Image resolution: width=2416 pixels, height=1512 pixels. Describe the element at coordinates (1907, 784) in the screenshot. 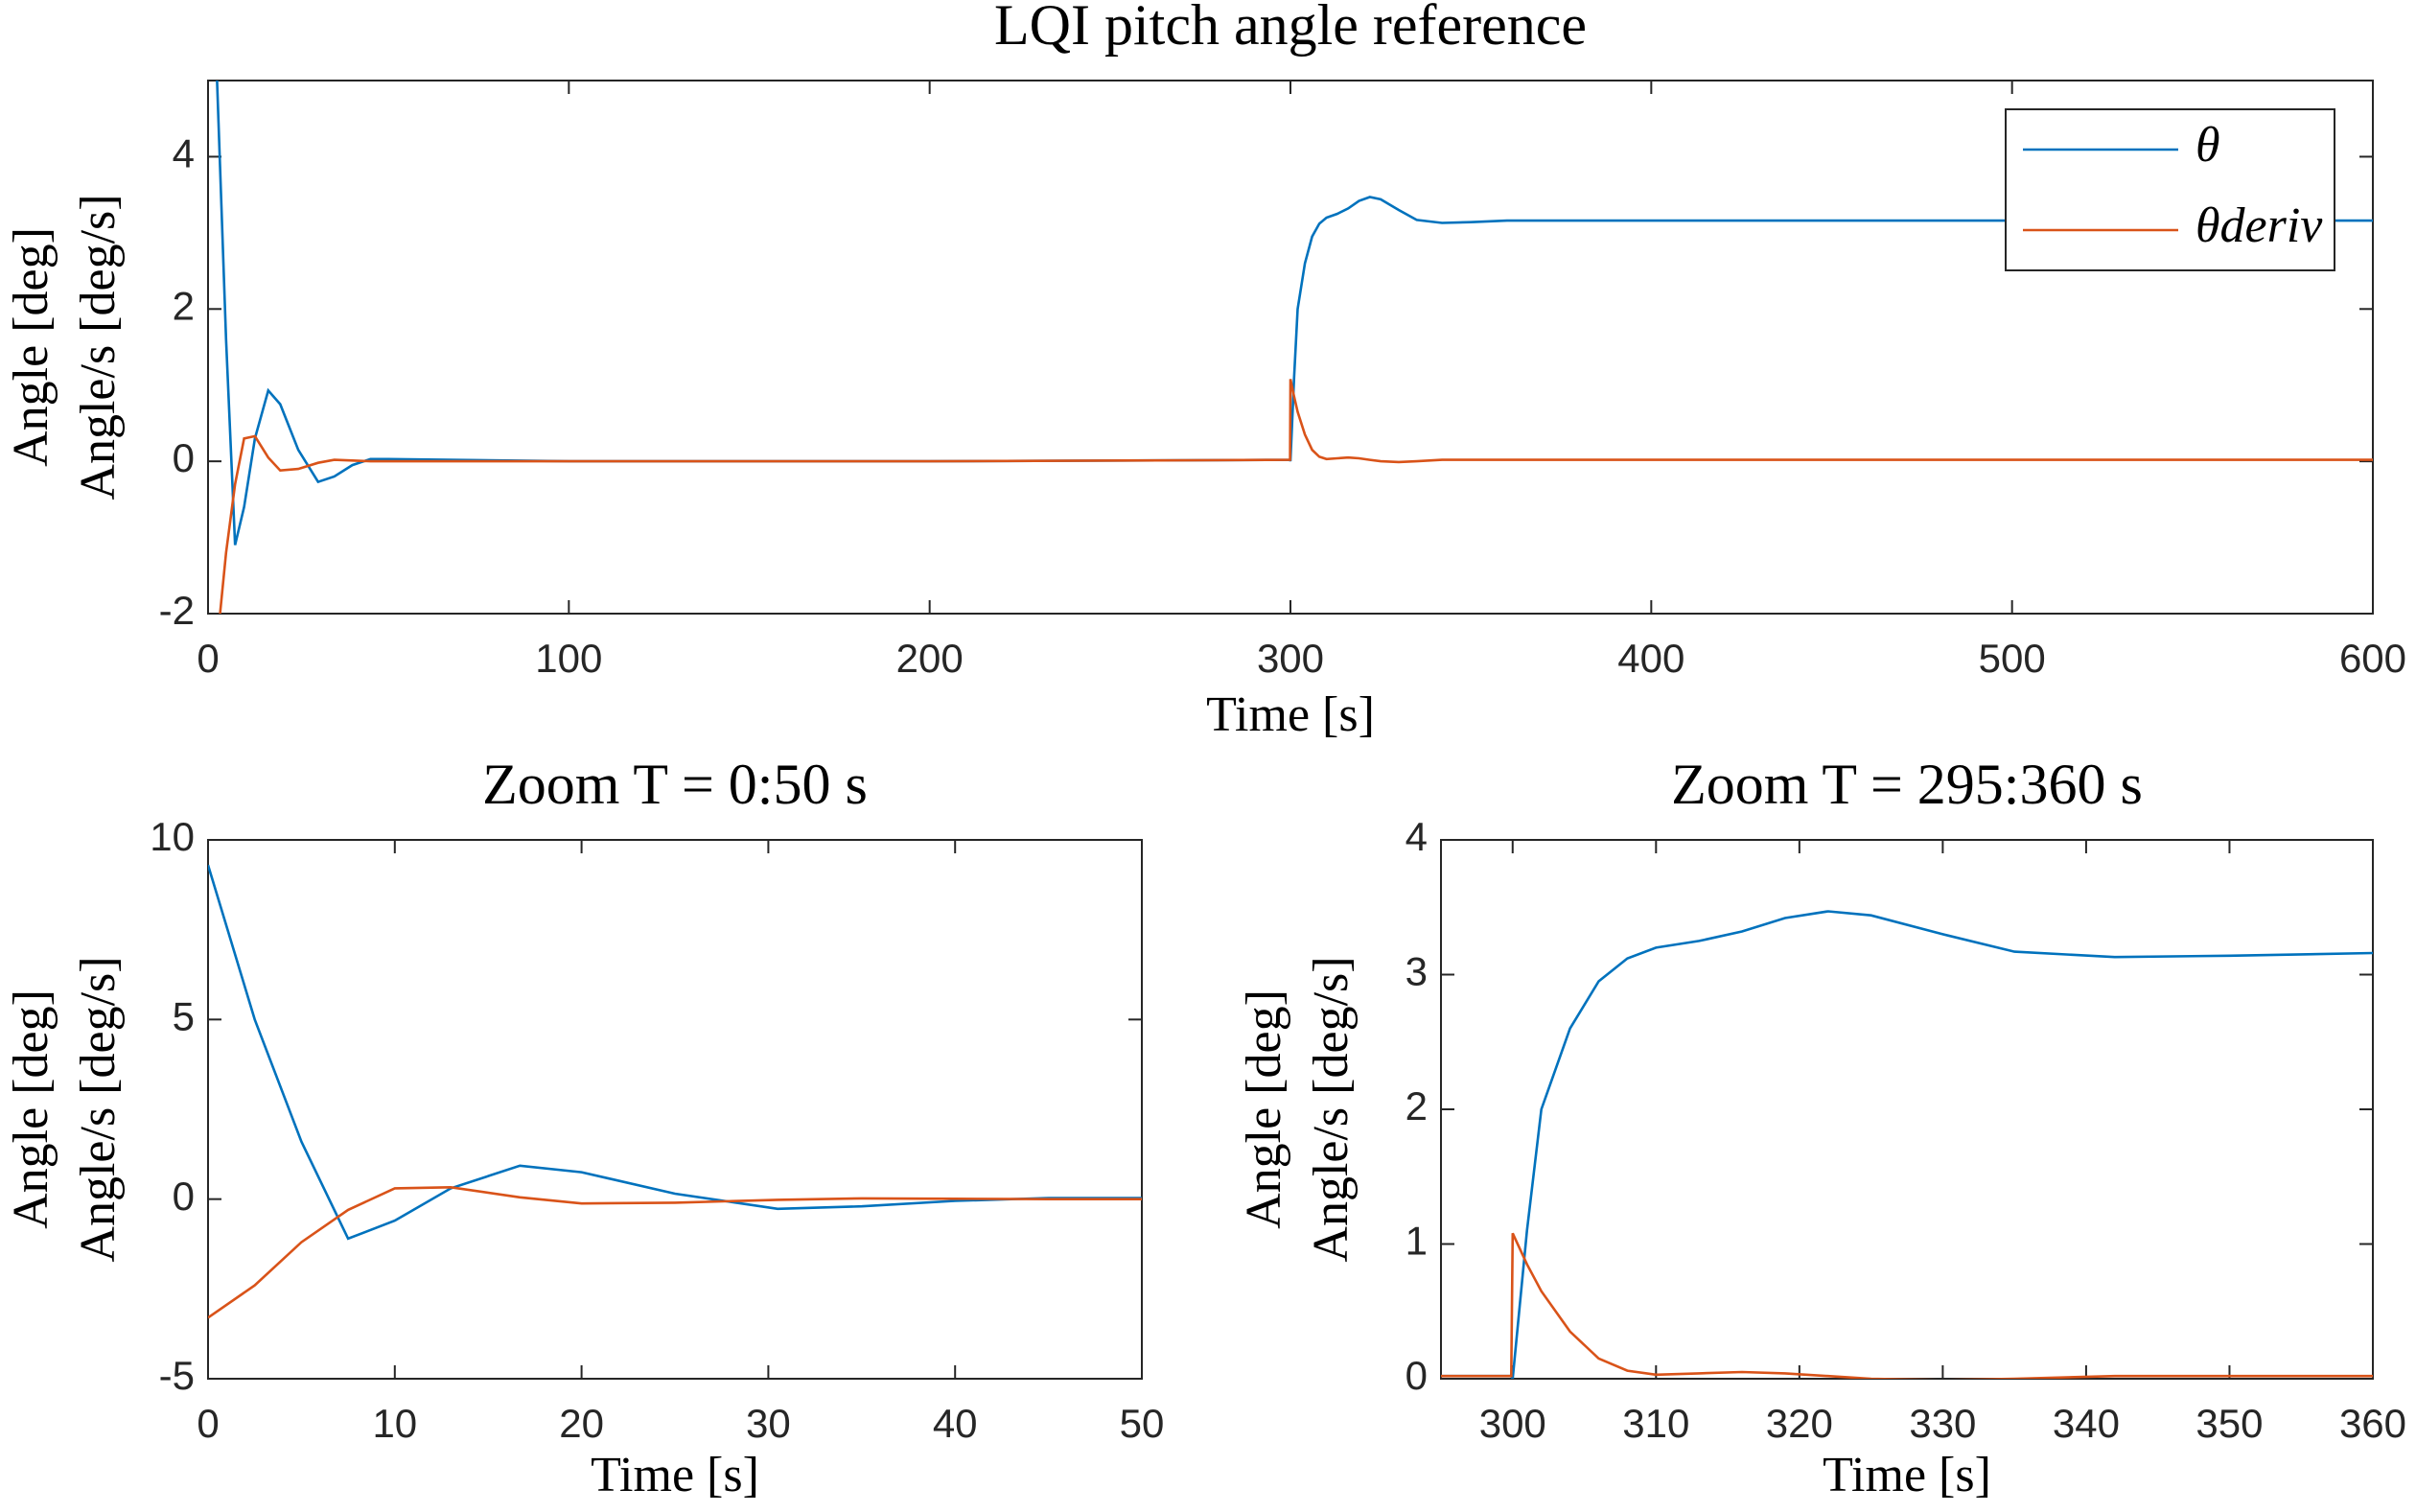

I see `chart-title: Zoom T = 295:360 s` at that location.